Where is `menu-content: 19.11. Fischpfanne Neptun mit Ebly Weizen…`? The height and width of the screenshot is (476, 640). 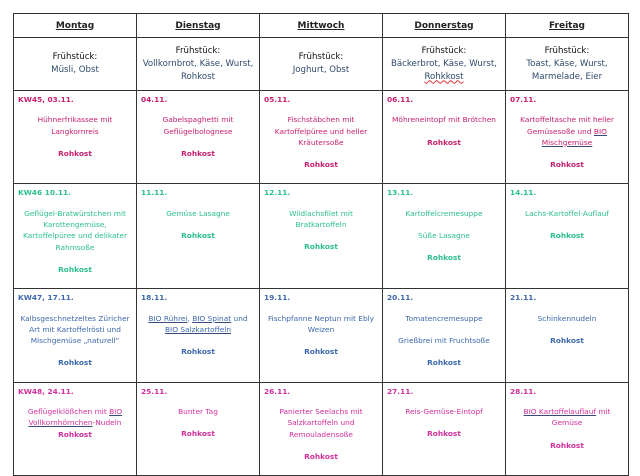 menu-content: 19.11. Fischpfanne Neptun mit Ebly Weizen… is located at coordinates (321, 329).